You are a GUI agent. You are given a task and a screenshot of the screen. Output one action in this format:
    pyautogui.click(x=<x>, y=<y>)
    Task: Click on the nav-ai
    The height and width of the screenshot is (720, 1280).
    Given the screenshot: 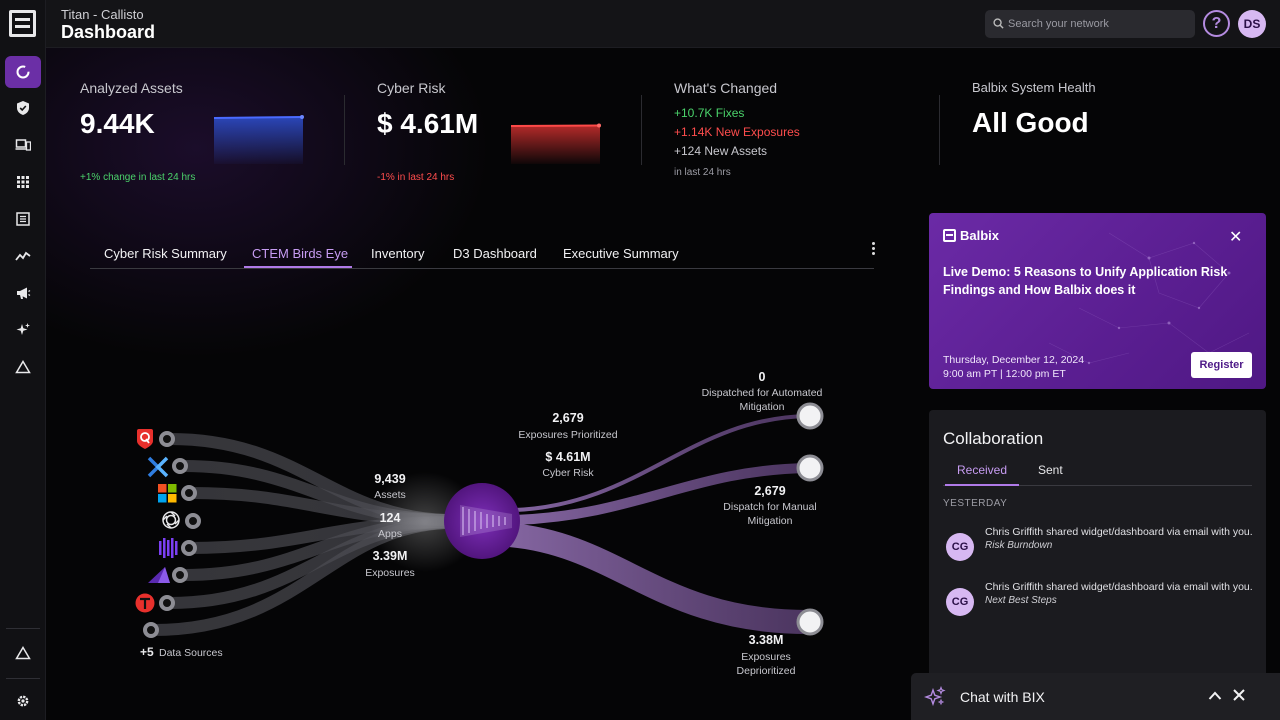 What is the action you would take?
    pyautogui.click(x=23, y=330)
    